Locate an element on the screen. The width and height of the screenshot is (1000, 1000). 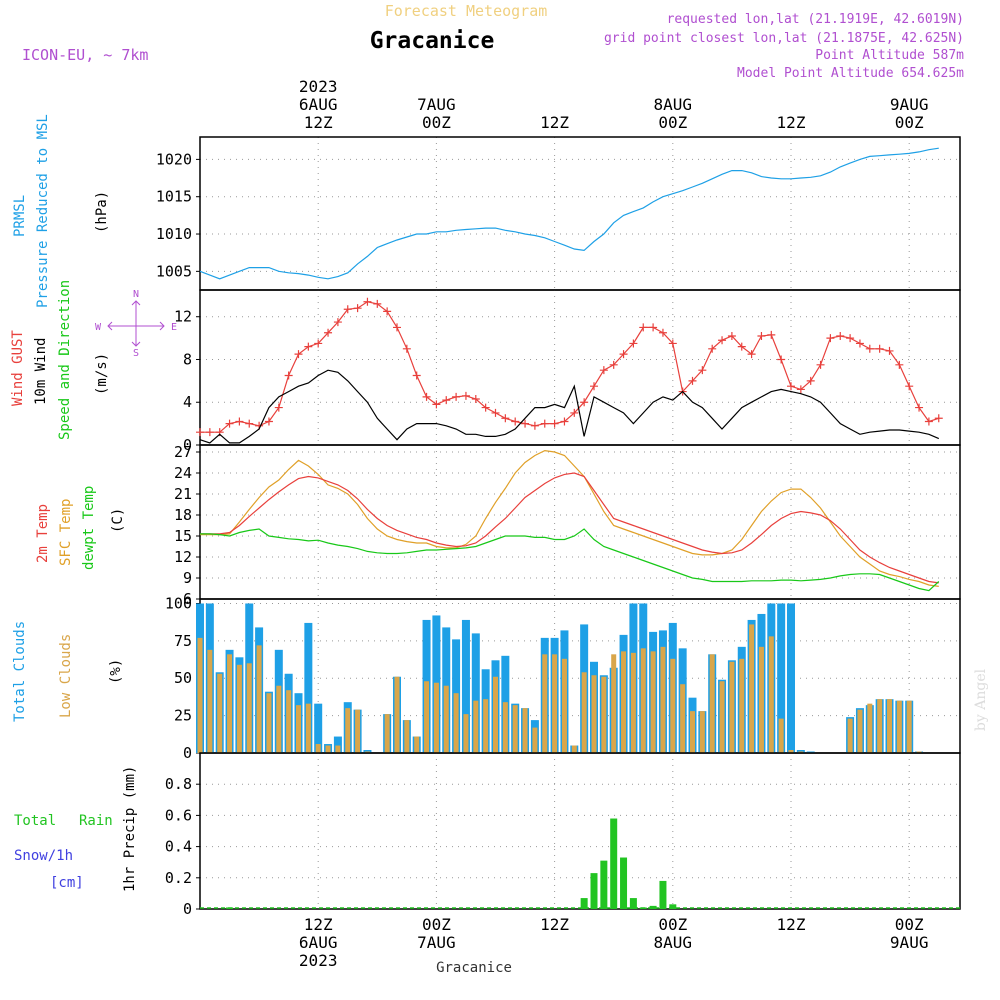
compass-s: S is located at coordinates (136, 353).